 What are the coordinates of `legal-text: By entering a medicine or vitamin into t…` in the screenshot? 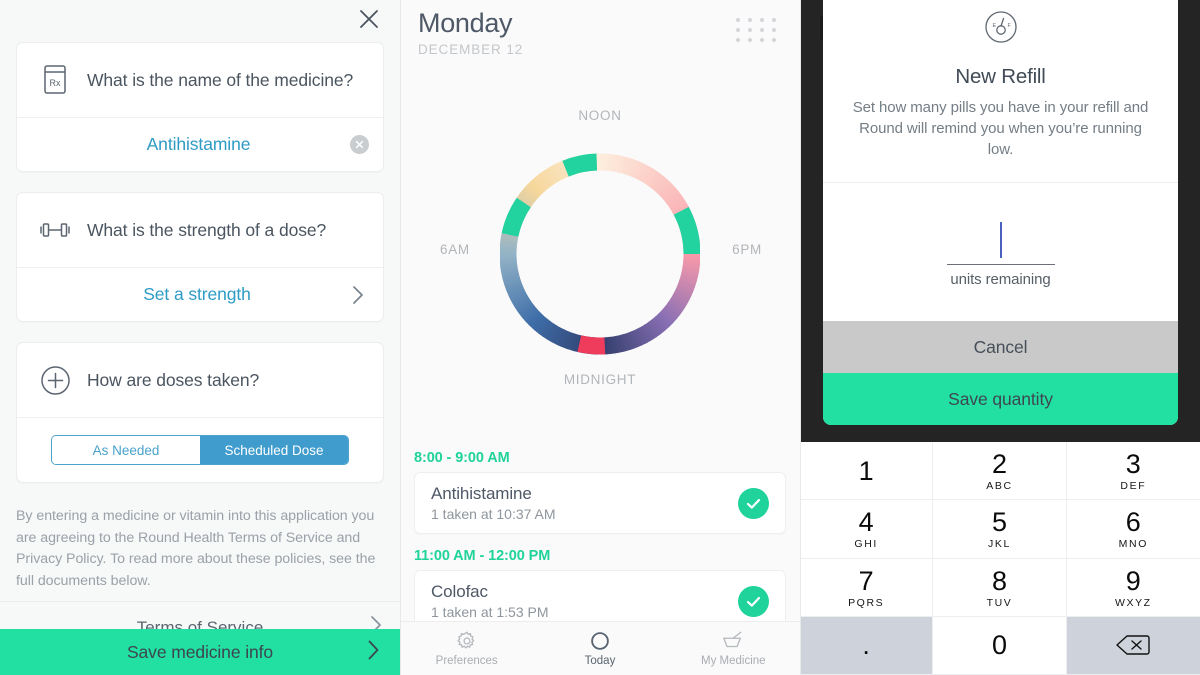 It's located at (196, 548).